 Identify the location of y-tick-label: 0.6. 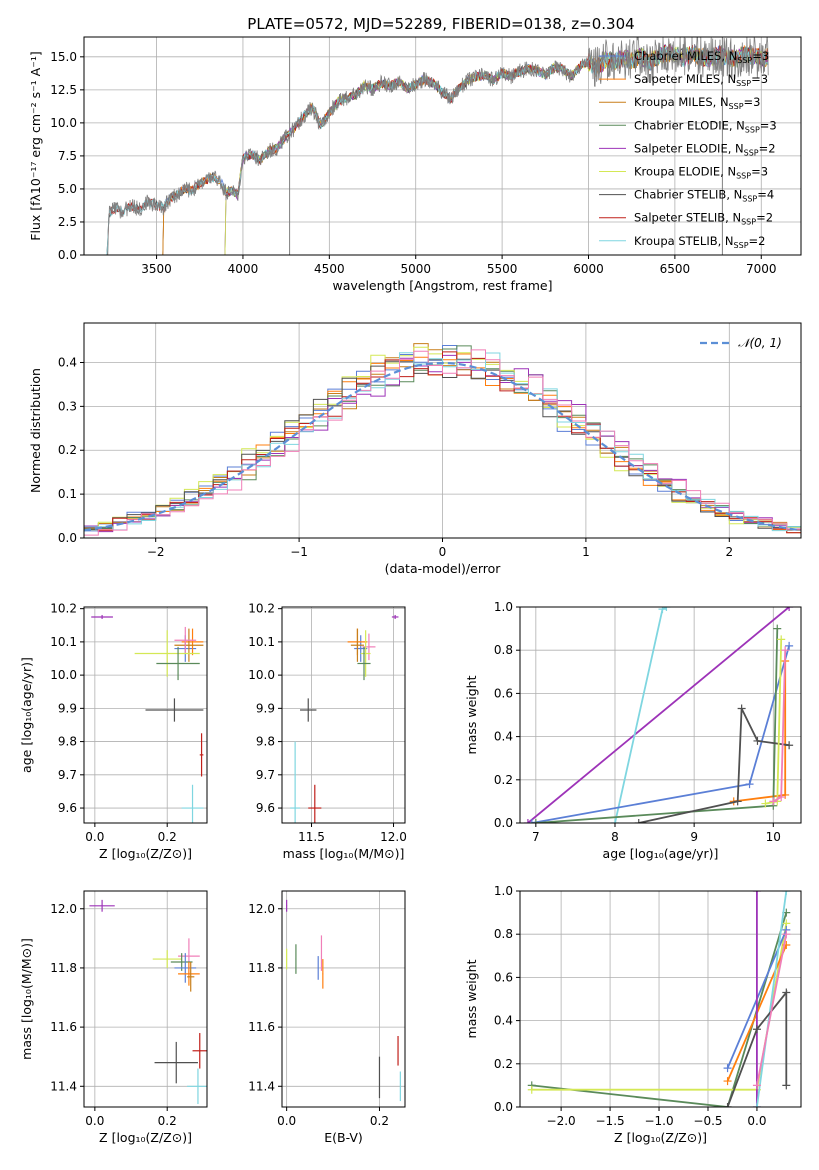
(503, 977).